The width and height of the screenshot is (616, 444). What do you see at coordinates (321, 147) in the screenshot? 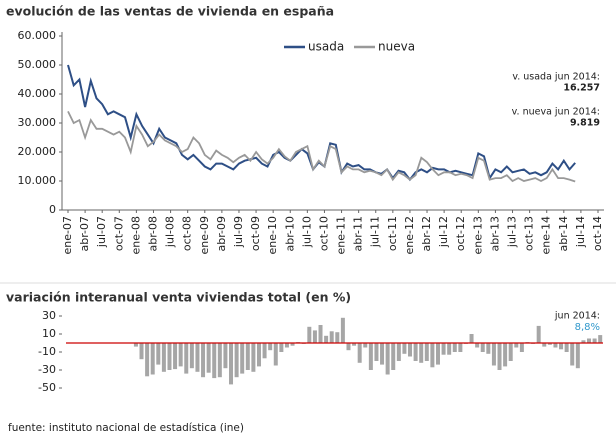
I see `line-series` at bounding box center [321, 147].